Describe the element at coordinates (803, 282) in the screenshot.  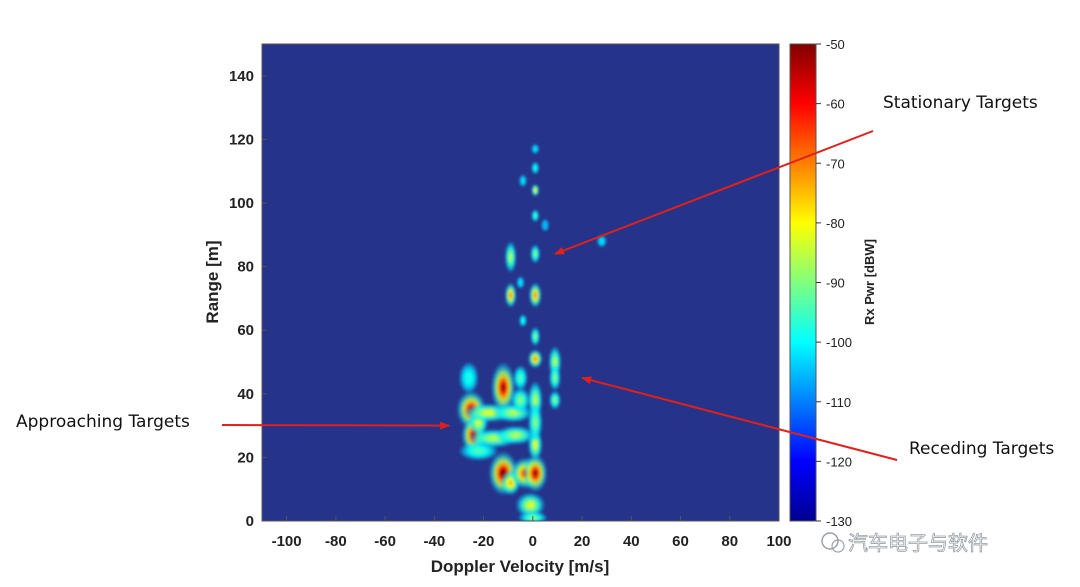
I see `colorbar` at that location.